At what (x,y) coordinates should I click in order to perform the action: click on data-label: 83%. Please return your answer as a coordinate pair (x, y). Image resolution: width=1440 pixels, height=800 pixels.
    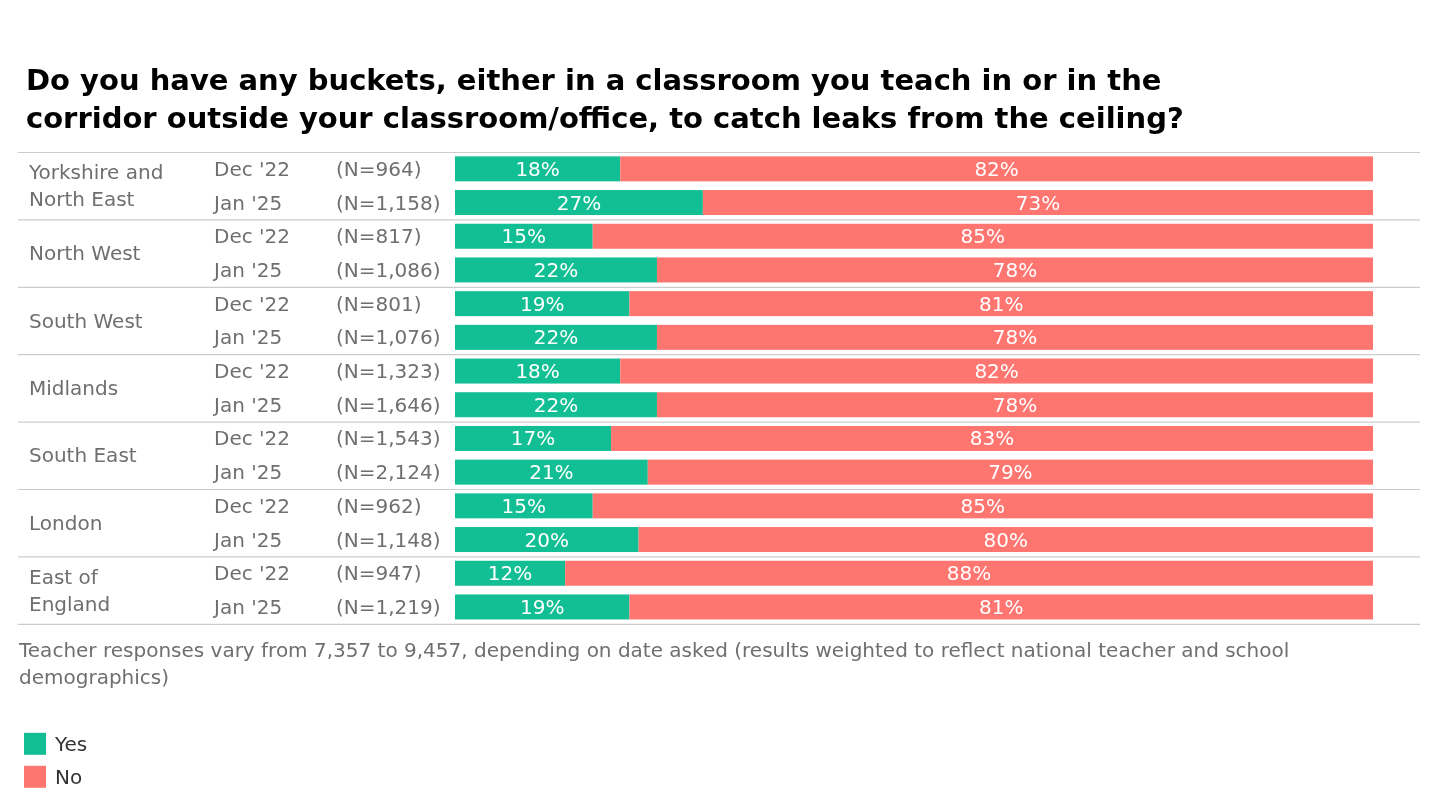
    Looking at the image, I should click on (992, 438).